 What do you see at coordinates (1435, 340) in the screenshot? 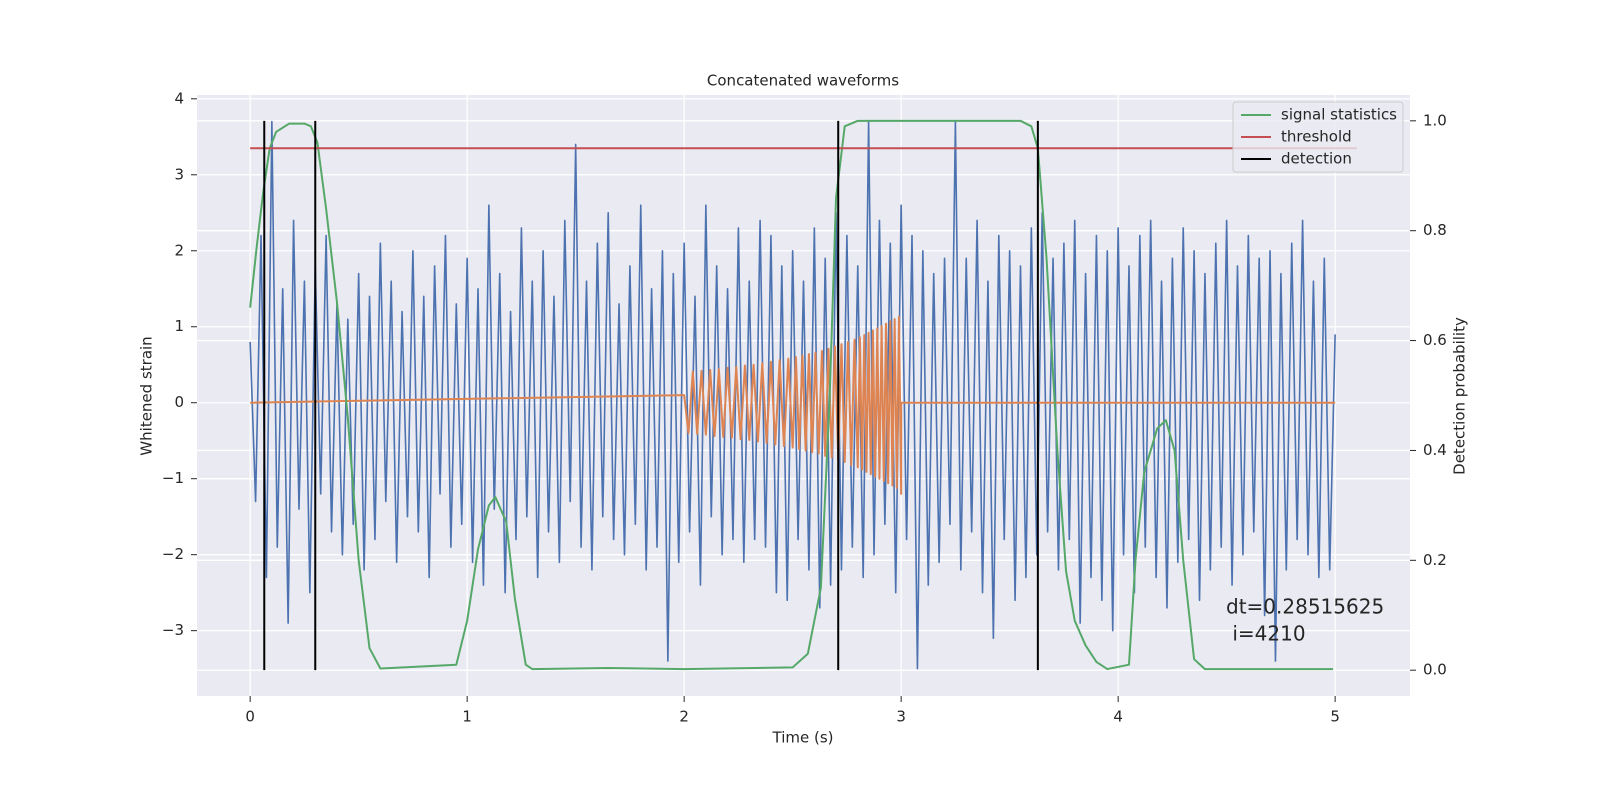
I see `y2-tick-label: 0.6` at bounding box center [1435, 340].